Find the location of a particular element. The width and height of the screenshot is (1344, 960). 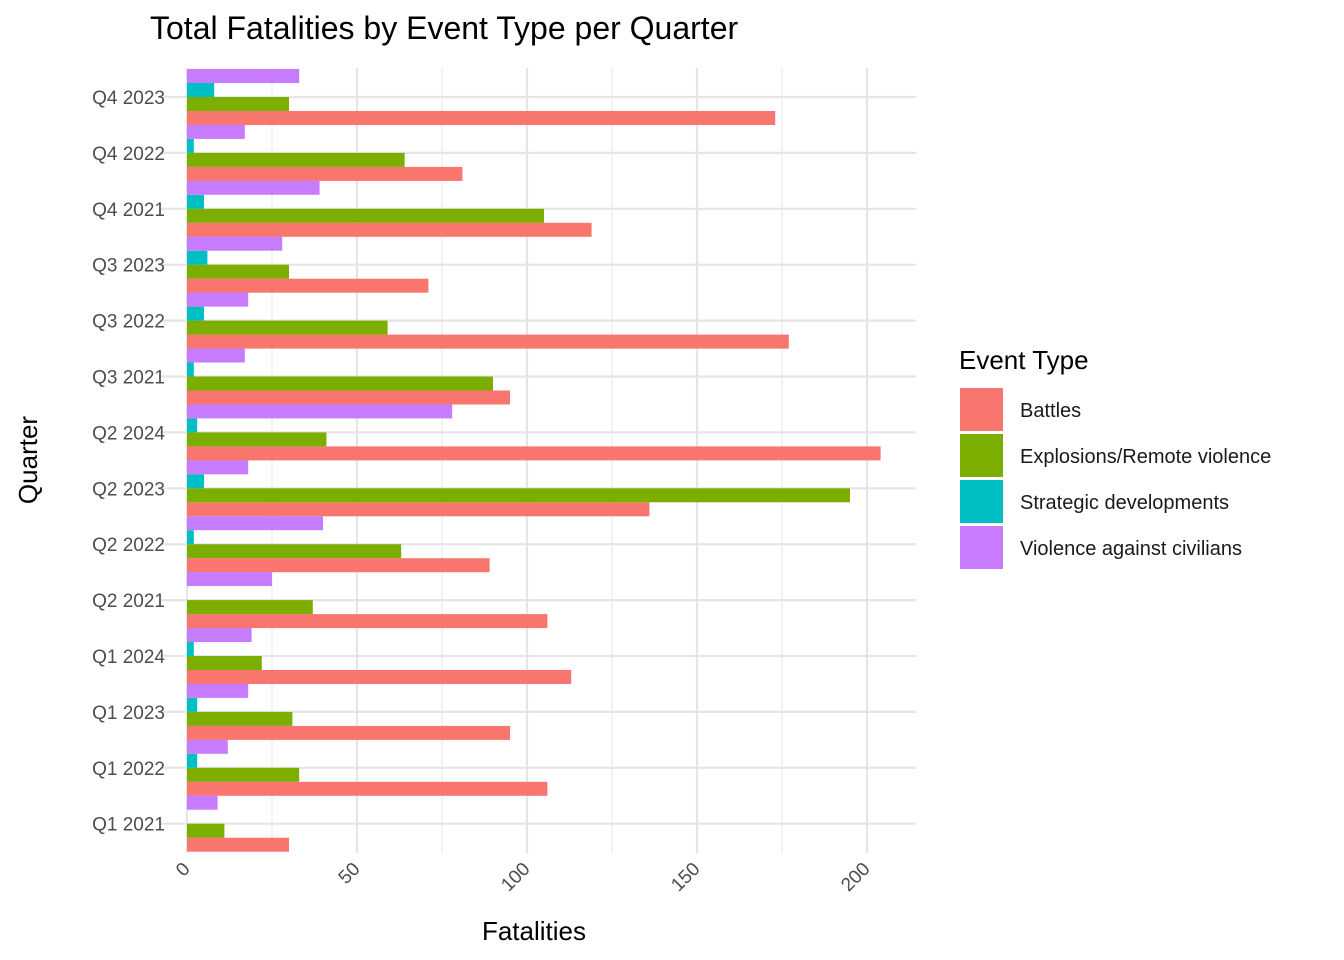

bar-battles-q4-2021 is located at coordinates (389, 229).